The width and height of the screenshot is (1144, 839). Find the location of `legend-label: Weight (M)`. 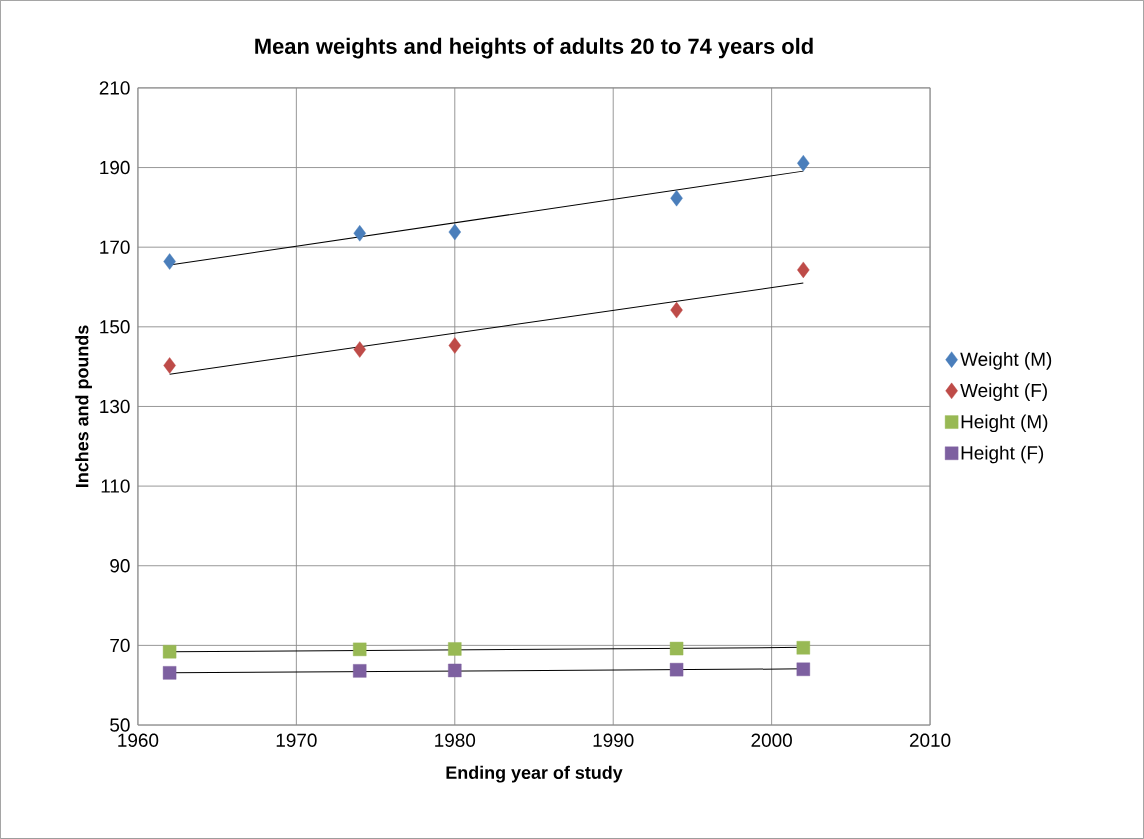

legend-label: Weight (M) is located at coordinates (1006, 361).